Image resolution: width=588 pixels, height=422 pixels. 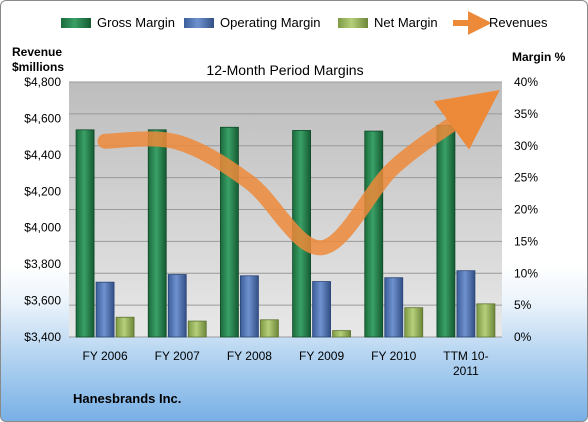 I want to click on legend-swatch-net-margin, so click(x=353, y=23).